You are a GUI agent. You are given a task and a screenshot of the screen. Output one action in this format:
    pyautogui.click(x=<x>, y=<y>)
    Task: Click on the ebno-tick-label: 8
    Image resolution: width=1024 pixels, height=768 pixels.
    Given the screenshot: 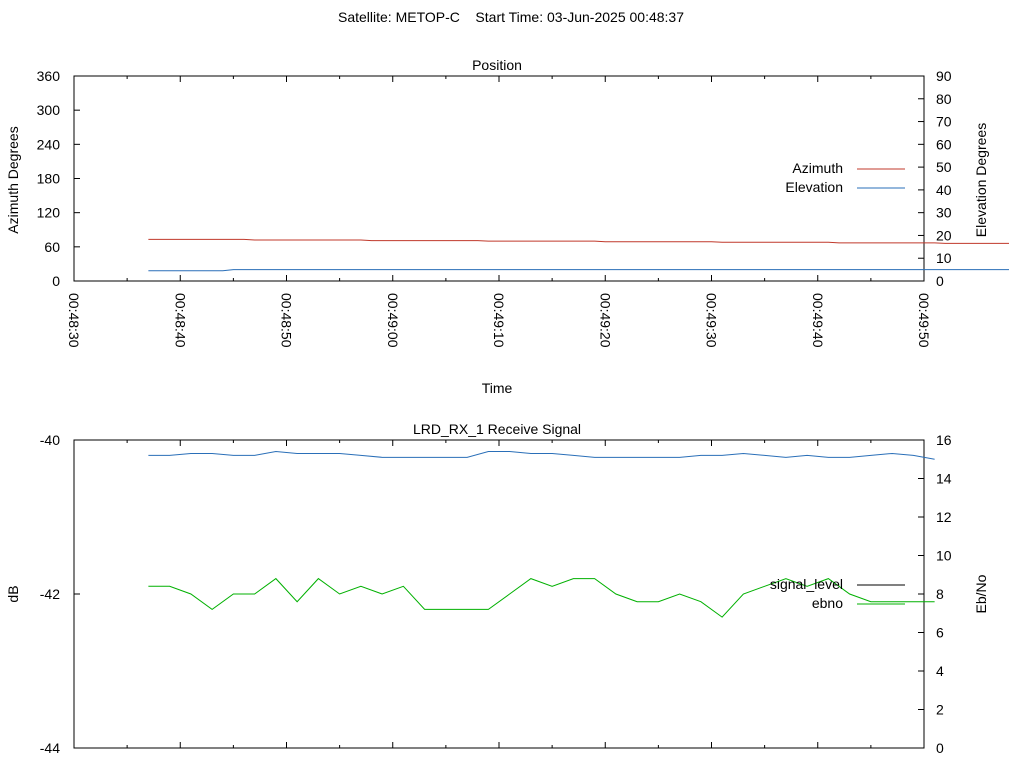 What is the action you would take?
    pyautogui.click(x=940, y=594)
    